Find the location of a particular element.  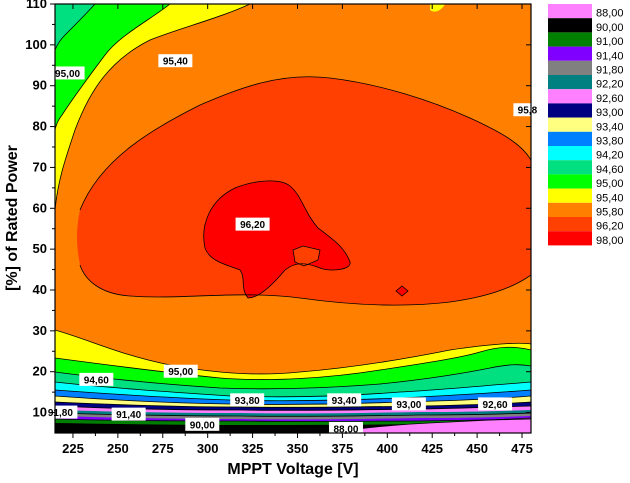

legend-label: 93,80 is located at coordinates (610, 142).